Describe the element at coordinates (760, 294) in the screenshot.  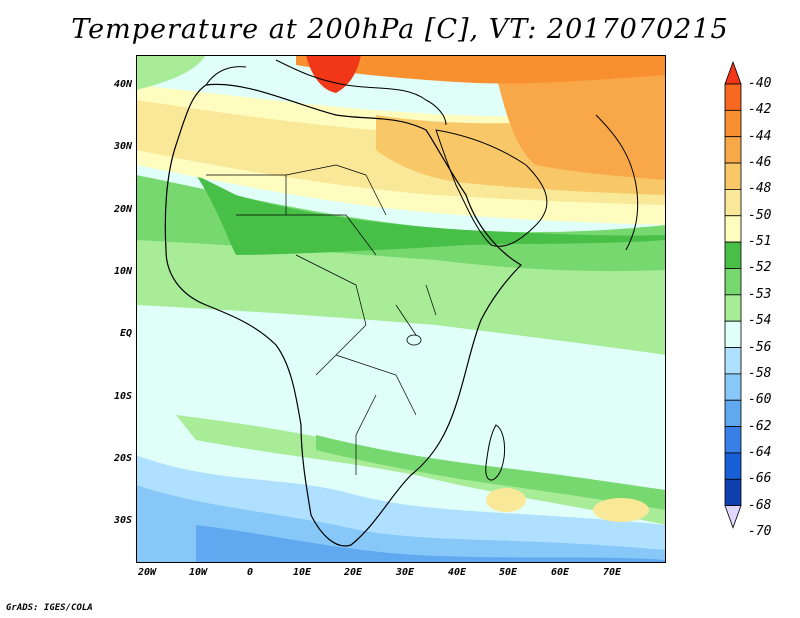
I see `colorbar-level-label: -53` at that location.